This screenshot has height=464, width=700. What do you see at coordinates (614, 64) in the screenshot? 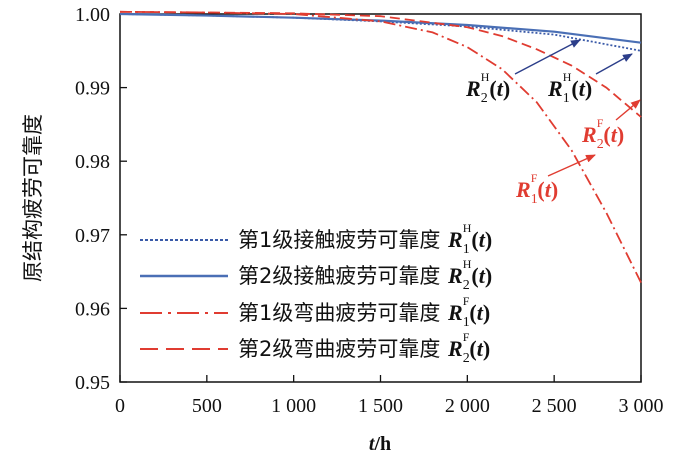
I see `annotation-arrow-R1H` at bounding box center [614, 64].